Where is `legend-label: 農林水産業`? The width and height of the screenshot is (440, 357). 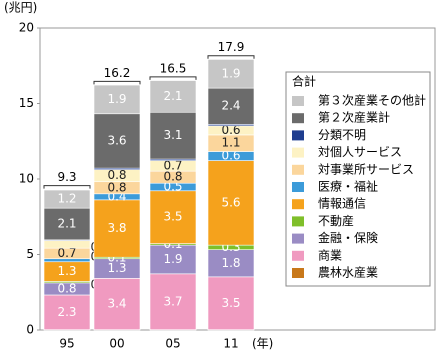
legend-label: 農林水産業 is located at coordinates (348, 272).